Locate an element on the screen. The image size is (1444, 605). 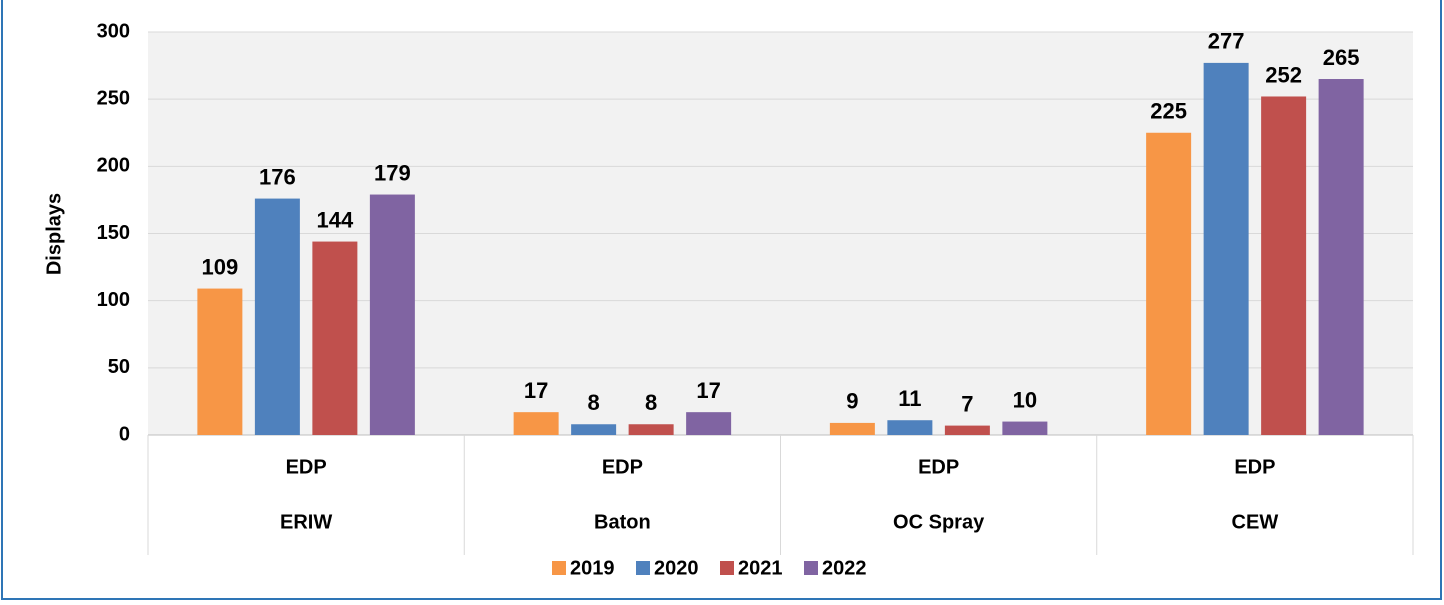
data-label: 252 is located at coordinates (1283, 74).